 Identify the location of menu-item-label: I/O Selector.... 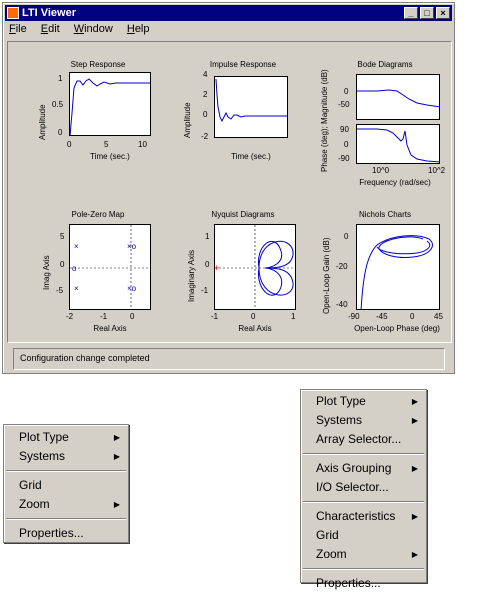
(352, 487).